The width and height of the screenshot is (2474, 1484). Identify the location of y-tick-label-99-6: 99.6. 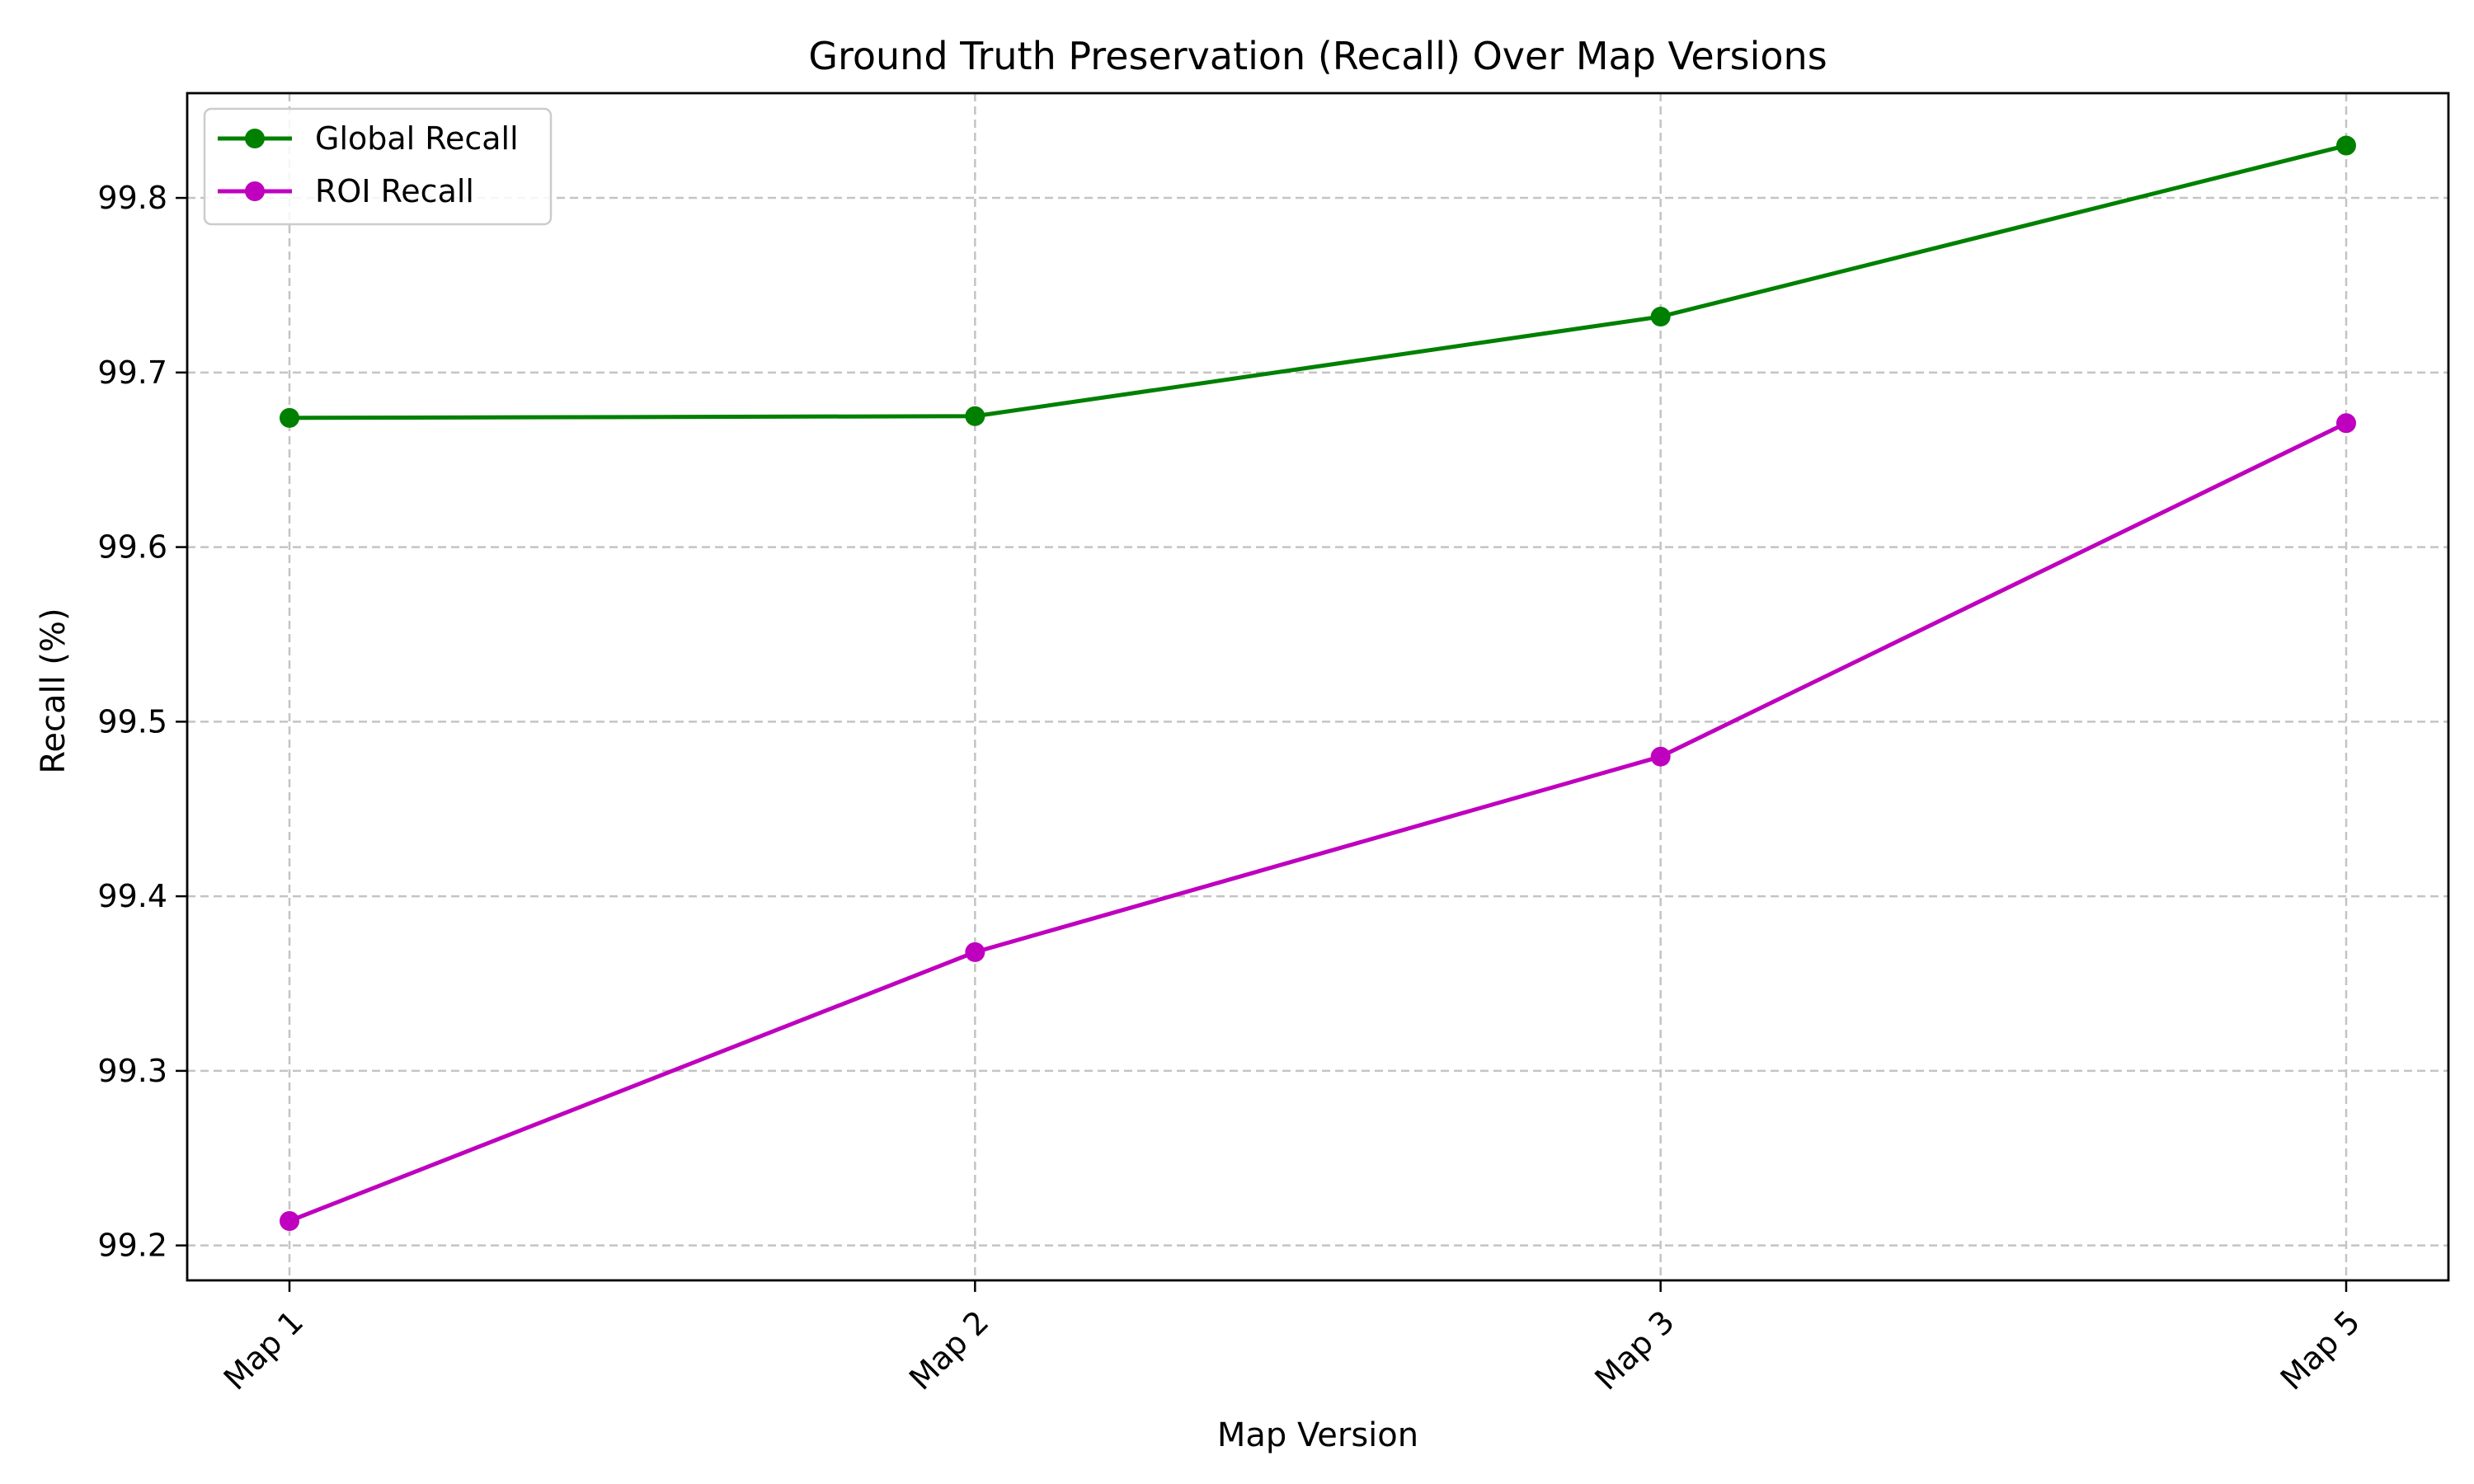
(132, 547).